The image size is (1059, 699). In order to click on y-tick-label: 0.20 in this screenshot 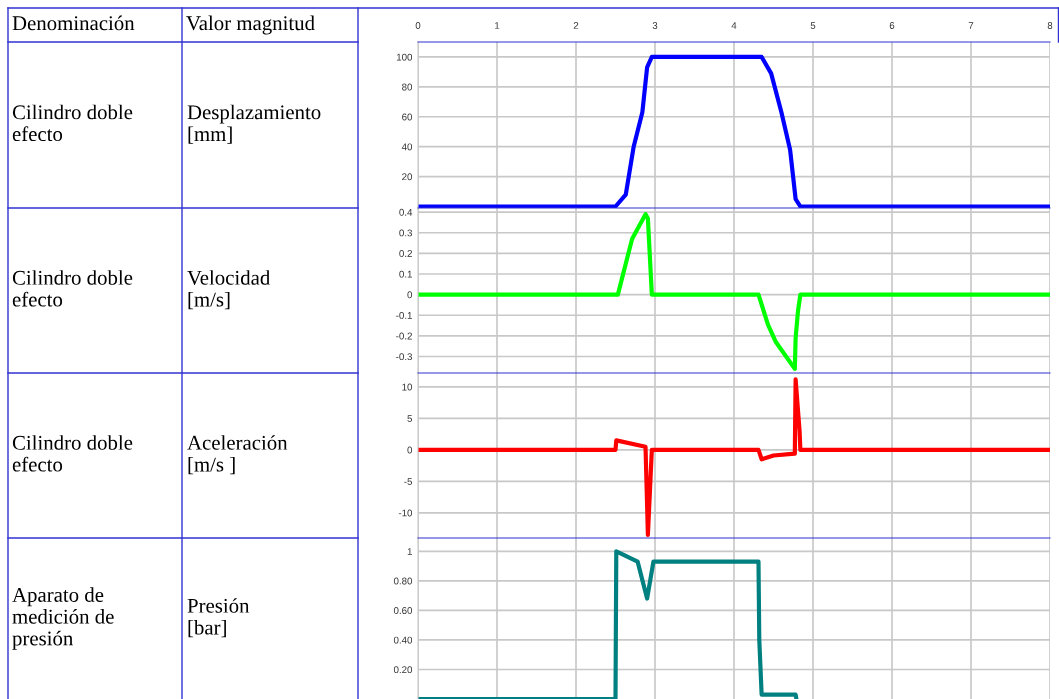, I will do `click(403, 670)`.